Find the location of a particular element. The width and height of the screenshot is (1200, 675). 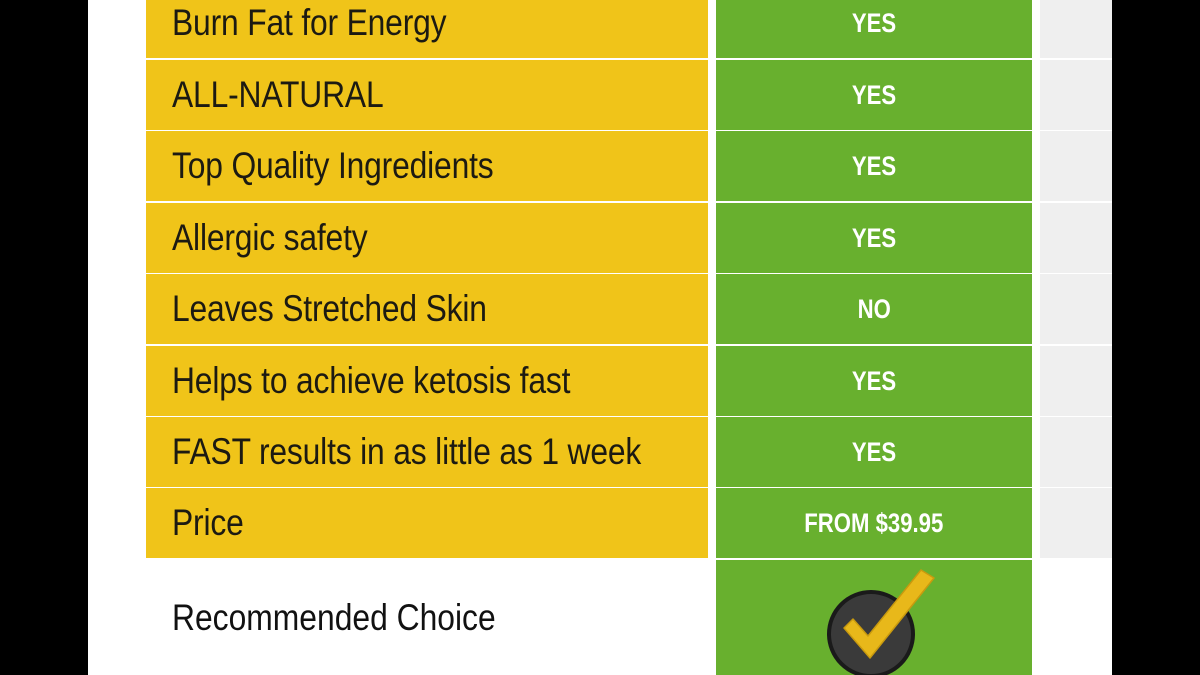

table-row: Top Quality Ingredients YES is located at coordinates (600, 166).